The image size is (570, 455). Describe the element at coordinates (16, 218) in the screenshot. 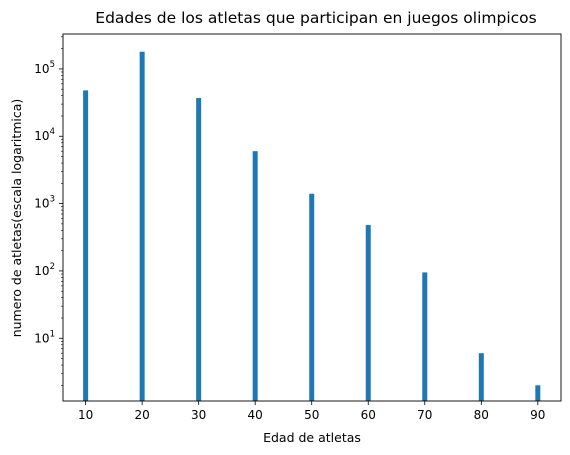

I see `y-axis-label: numero de atletas(escala logaritmica)` at that location.